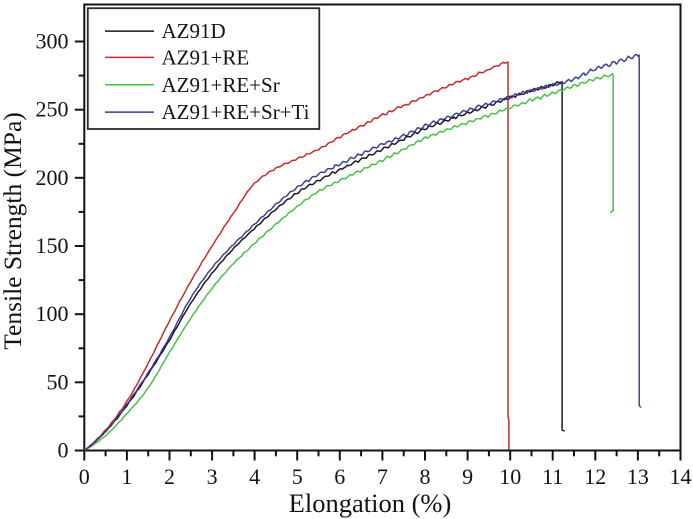 The image size is (693, 519). What do you see at coordinates (126, 476) in the screenshot?
I see `svg-text: 1` at bounding box center [126, 476].